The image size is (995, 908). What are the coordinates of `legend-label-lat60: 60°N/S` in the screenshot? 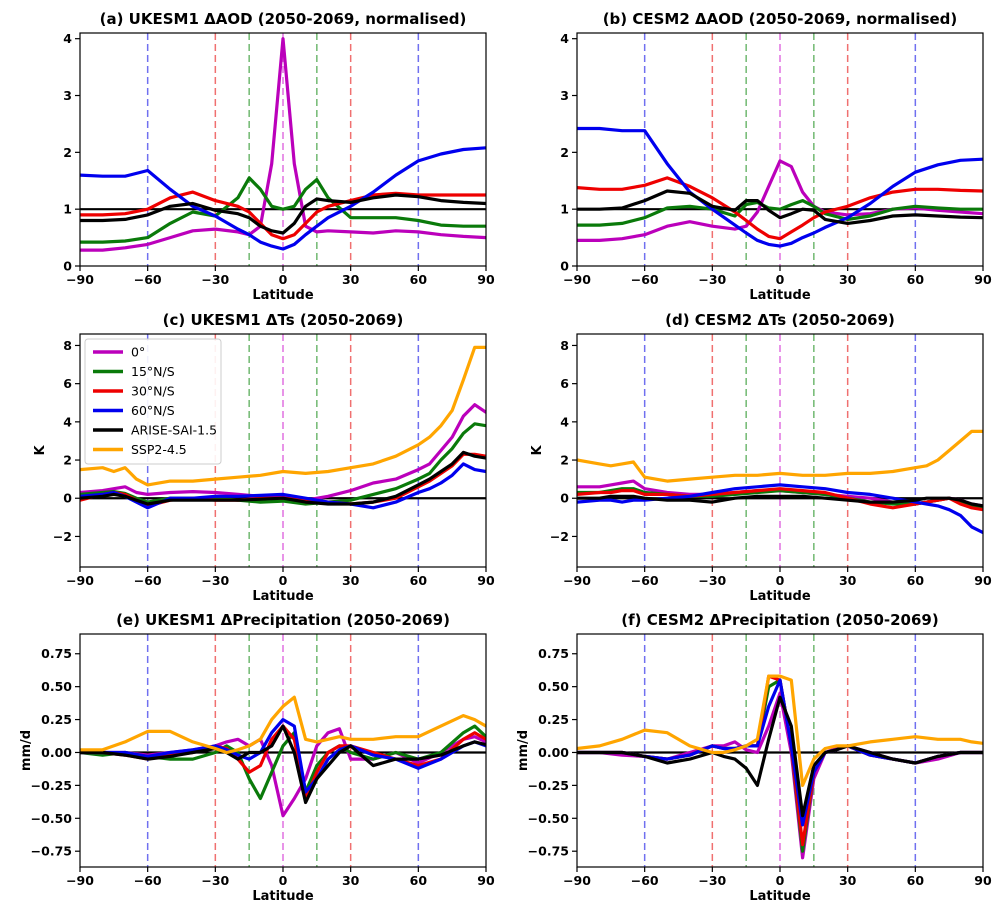 It's located at (153, 410).